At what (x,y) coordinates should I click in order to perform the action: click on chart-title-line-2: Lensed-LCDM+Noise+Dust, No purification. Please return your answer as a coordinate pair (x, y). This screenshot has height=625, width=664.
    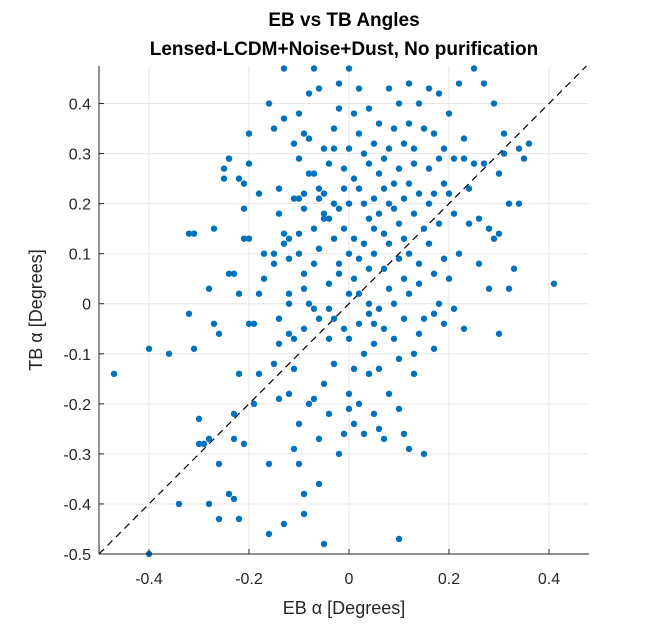
    Looking at the image, I should click on (344, 49).